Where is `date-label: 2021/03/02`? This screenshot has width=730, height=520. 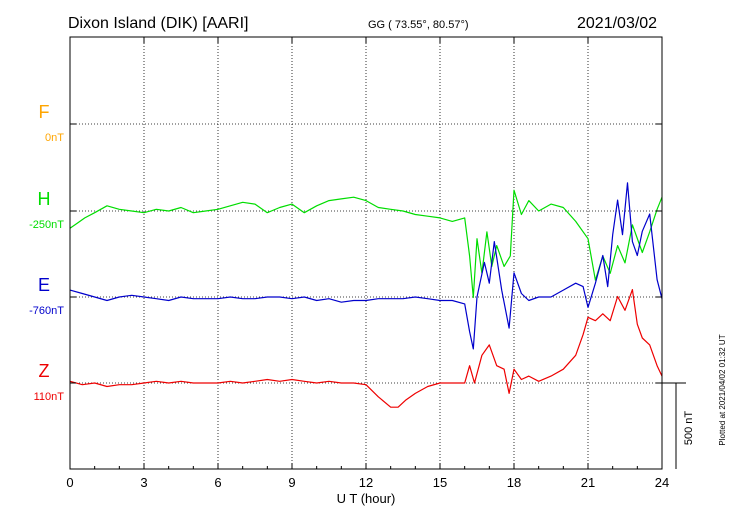
date-label: 2021/03/02 is located at coordinates (617, 23).